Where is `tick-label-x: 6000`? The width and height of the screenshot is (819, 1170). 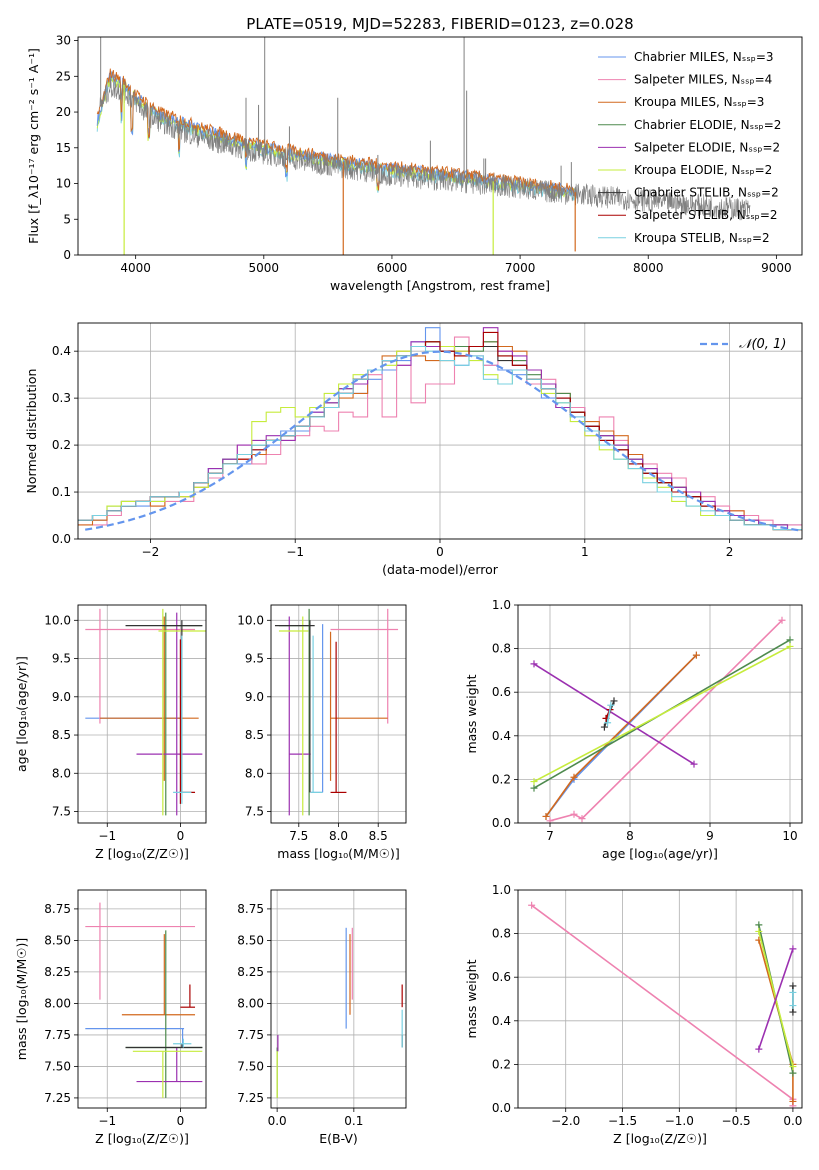
tick-label-x: 6000 is located at coordinates (392, 268).